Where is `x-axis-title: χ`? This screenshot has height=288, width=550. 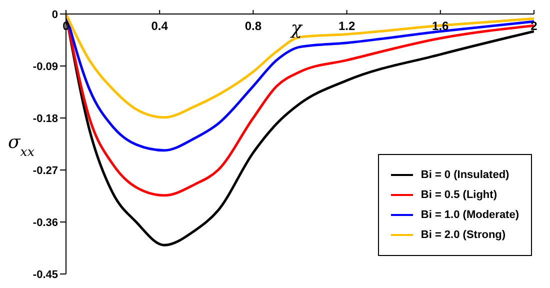 x-axis-title: χ is located at coordinates (296, 28).